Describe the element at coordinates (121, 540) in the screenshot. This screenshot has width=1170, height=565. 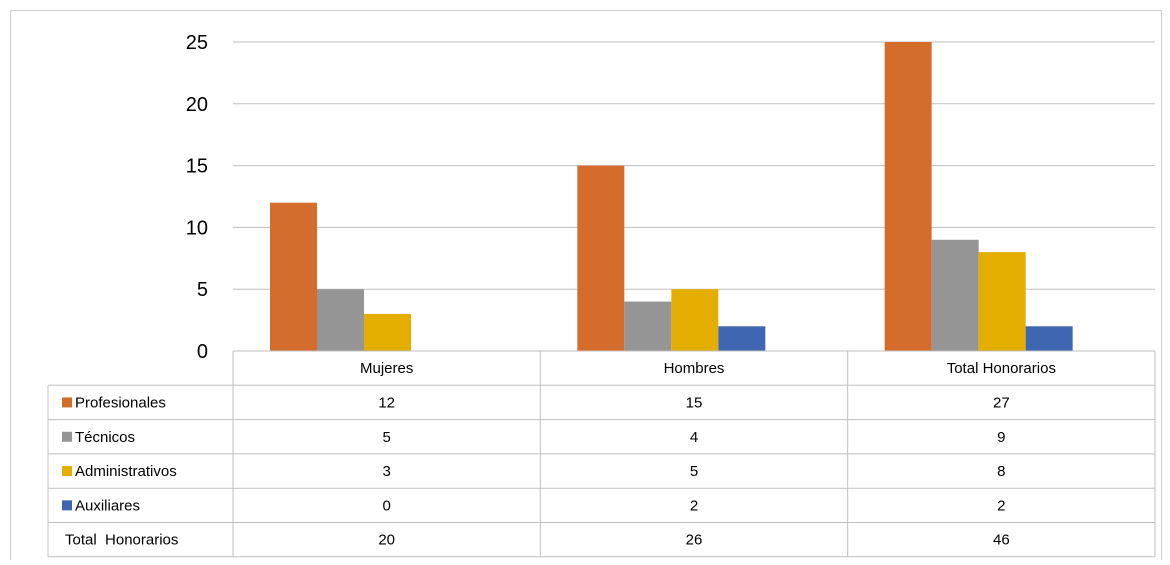
I see `total-label: Total Honorarios` at that location.